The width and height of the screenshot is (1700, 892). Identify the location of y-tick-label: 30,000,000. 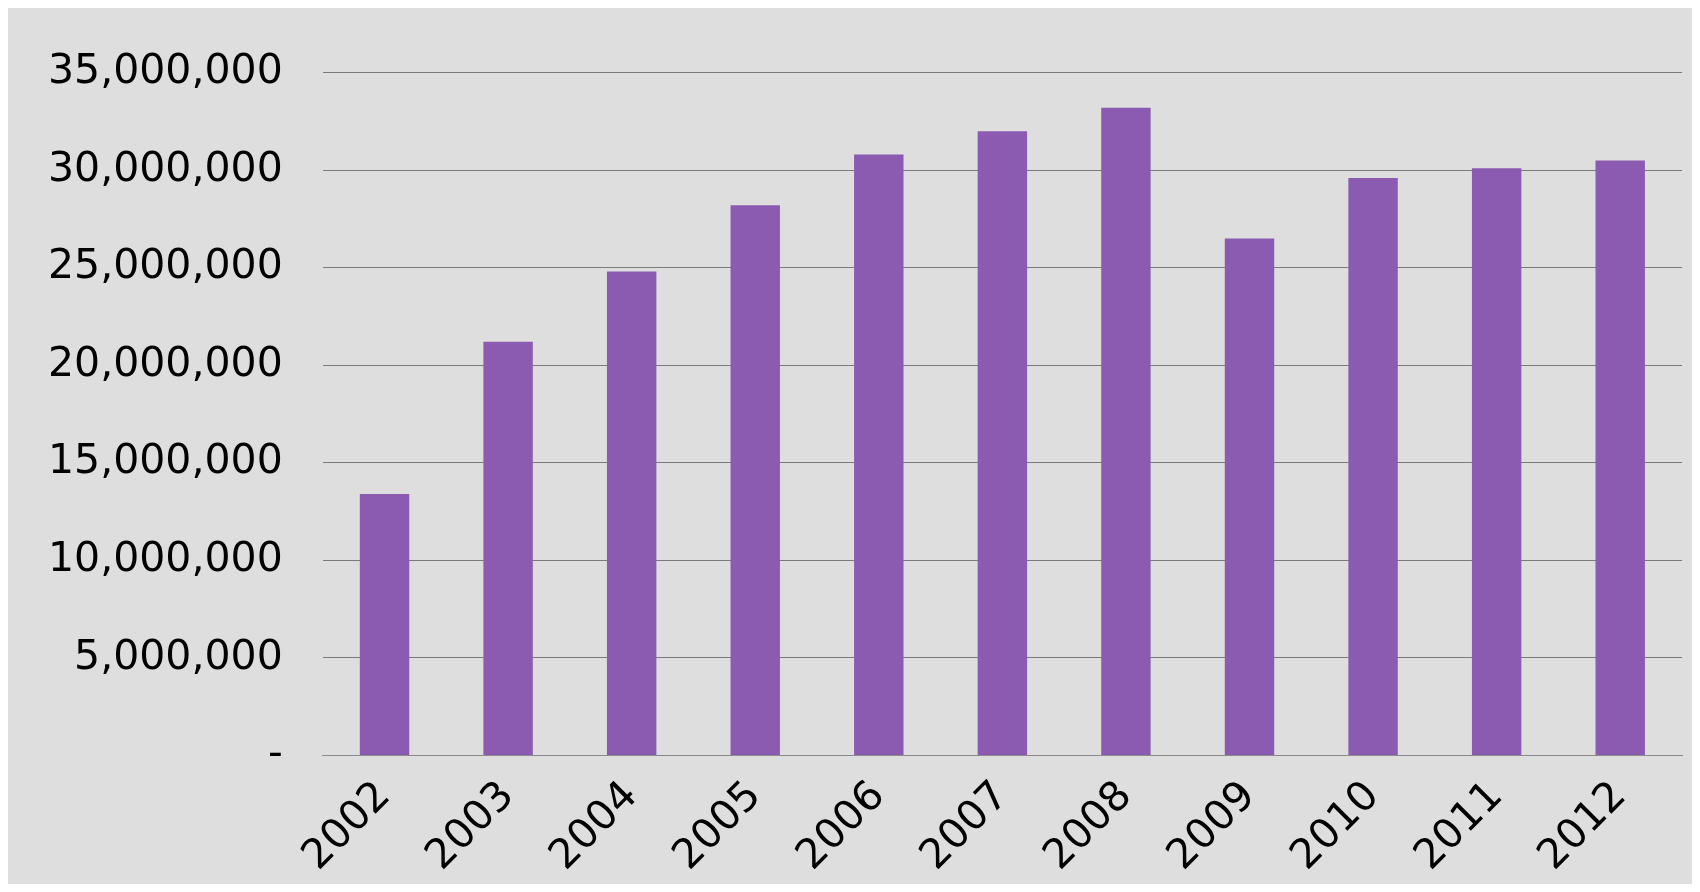
(165, 166).